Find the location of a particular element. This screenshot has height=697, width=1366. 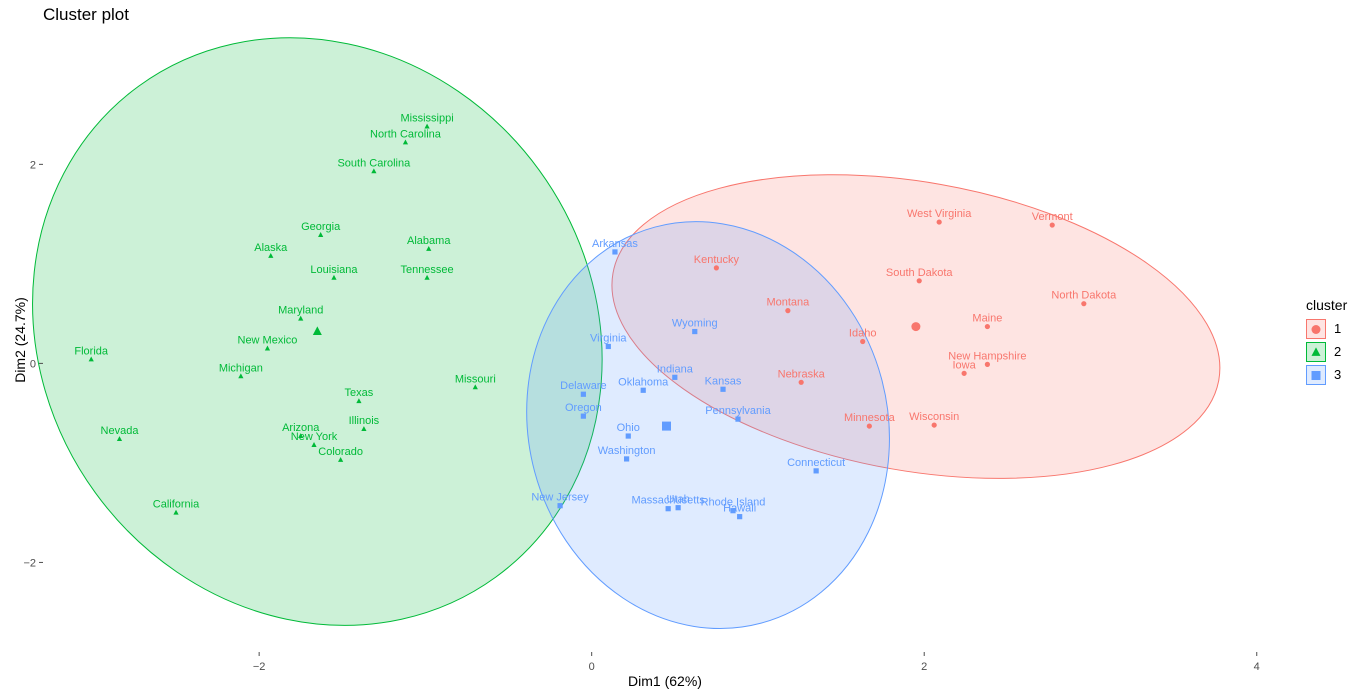

point-label: Kentucky is located at coordinates (717, 260).